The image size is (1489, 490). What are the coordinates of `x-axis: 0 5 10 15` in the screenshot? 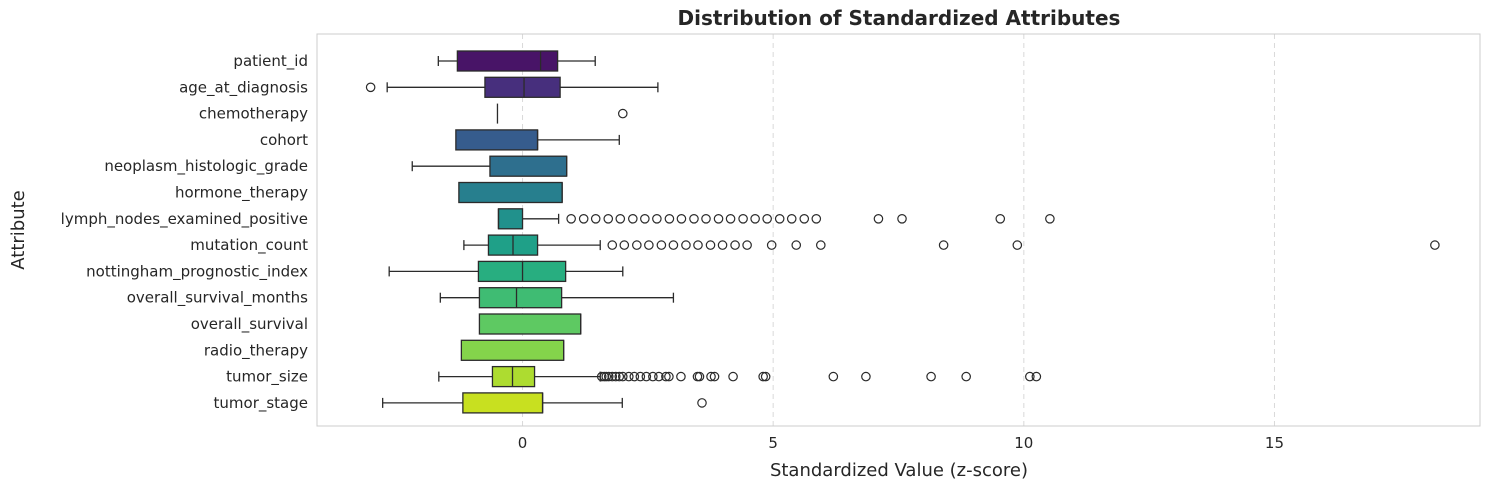 It's located at (901, 443).